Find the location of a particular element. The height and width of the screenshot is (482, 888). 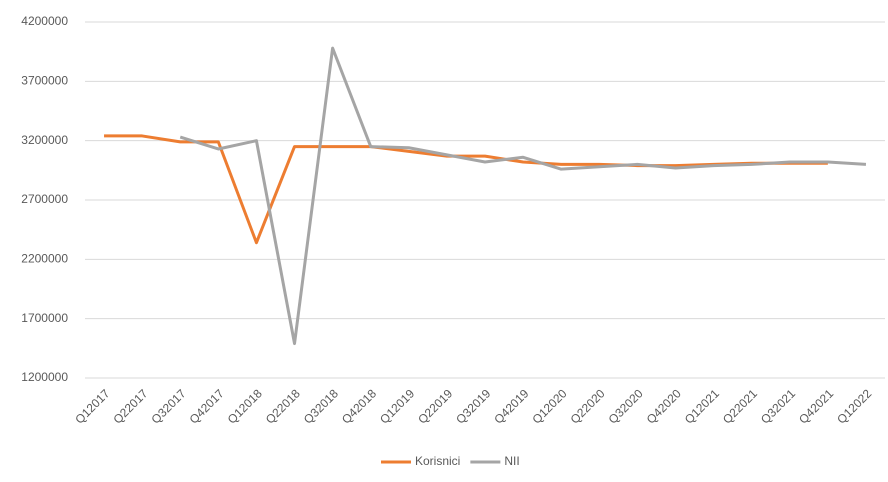

x-tick-label: Q32021 is located at coordinates (778, 406).